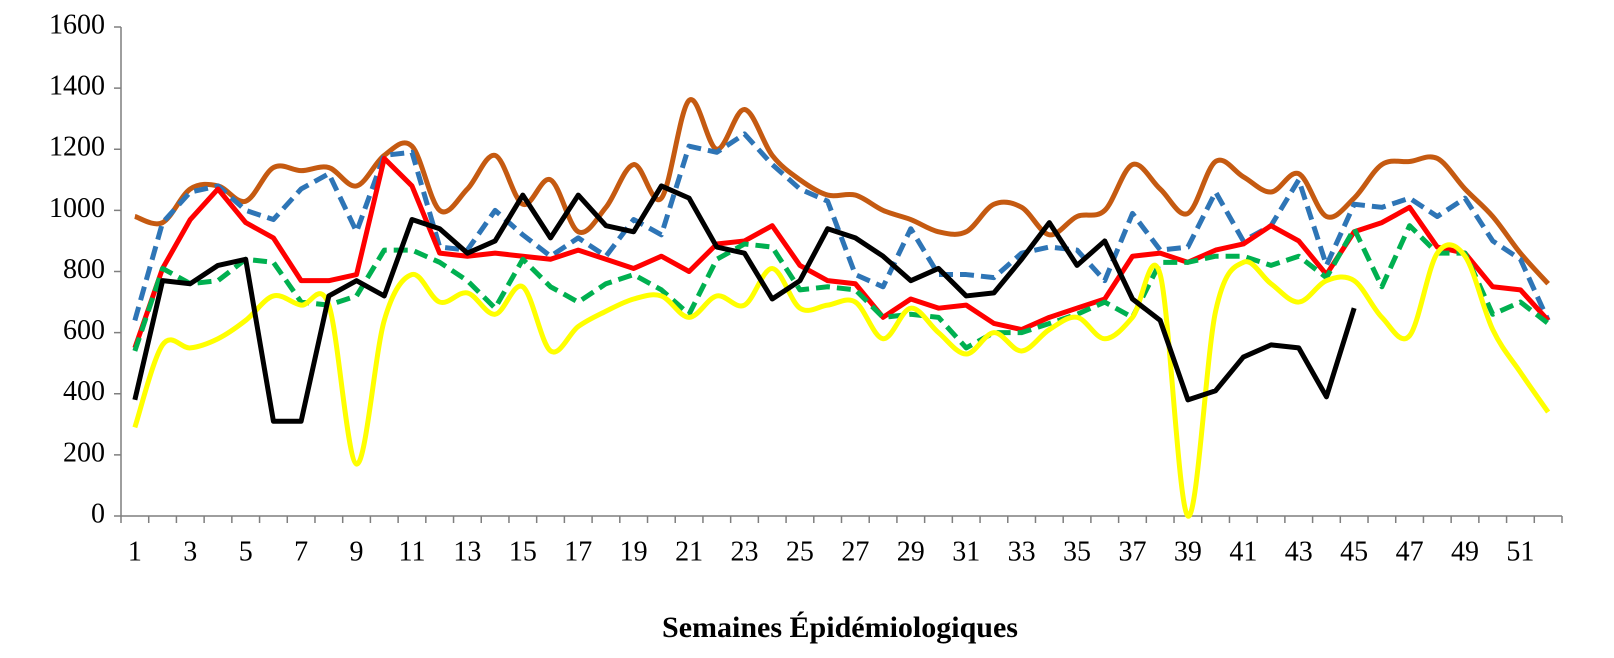 Image resolution: width=1614 pixels, height=658 pixels. I want to click on x-tick-label: 5, so click(246, 551).